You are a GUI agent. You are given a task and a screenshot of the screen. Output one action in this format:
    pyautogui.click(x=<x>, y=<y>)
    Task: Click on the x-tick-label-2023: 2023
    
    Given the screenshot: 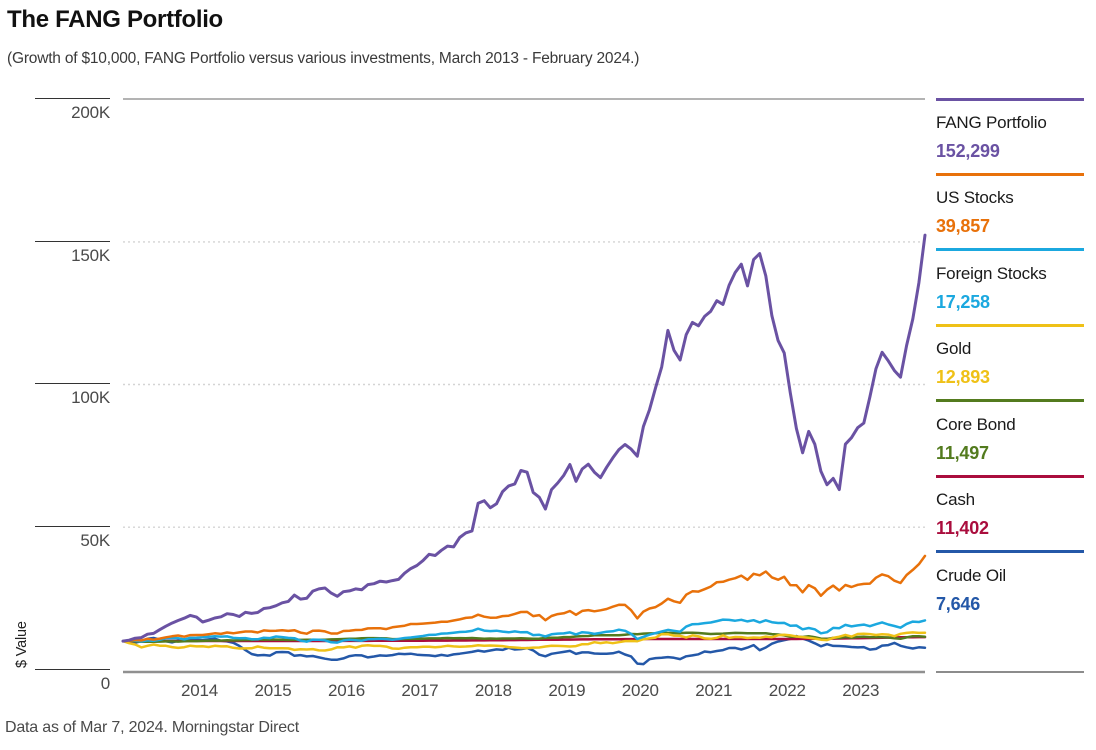 What is the action you would take?
    pyautogui.click(x=861, y=690)
    